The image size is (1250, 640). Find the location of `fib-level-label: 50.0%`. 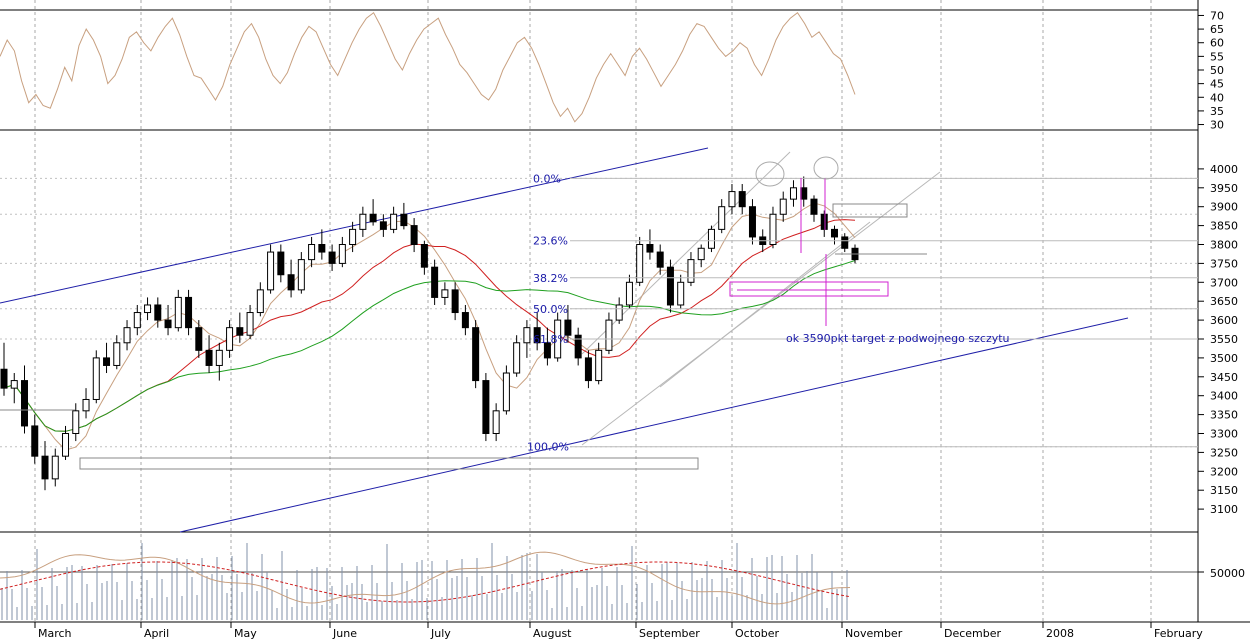

fib-level-label: 50.0% is located at coordinates (550, 309).